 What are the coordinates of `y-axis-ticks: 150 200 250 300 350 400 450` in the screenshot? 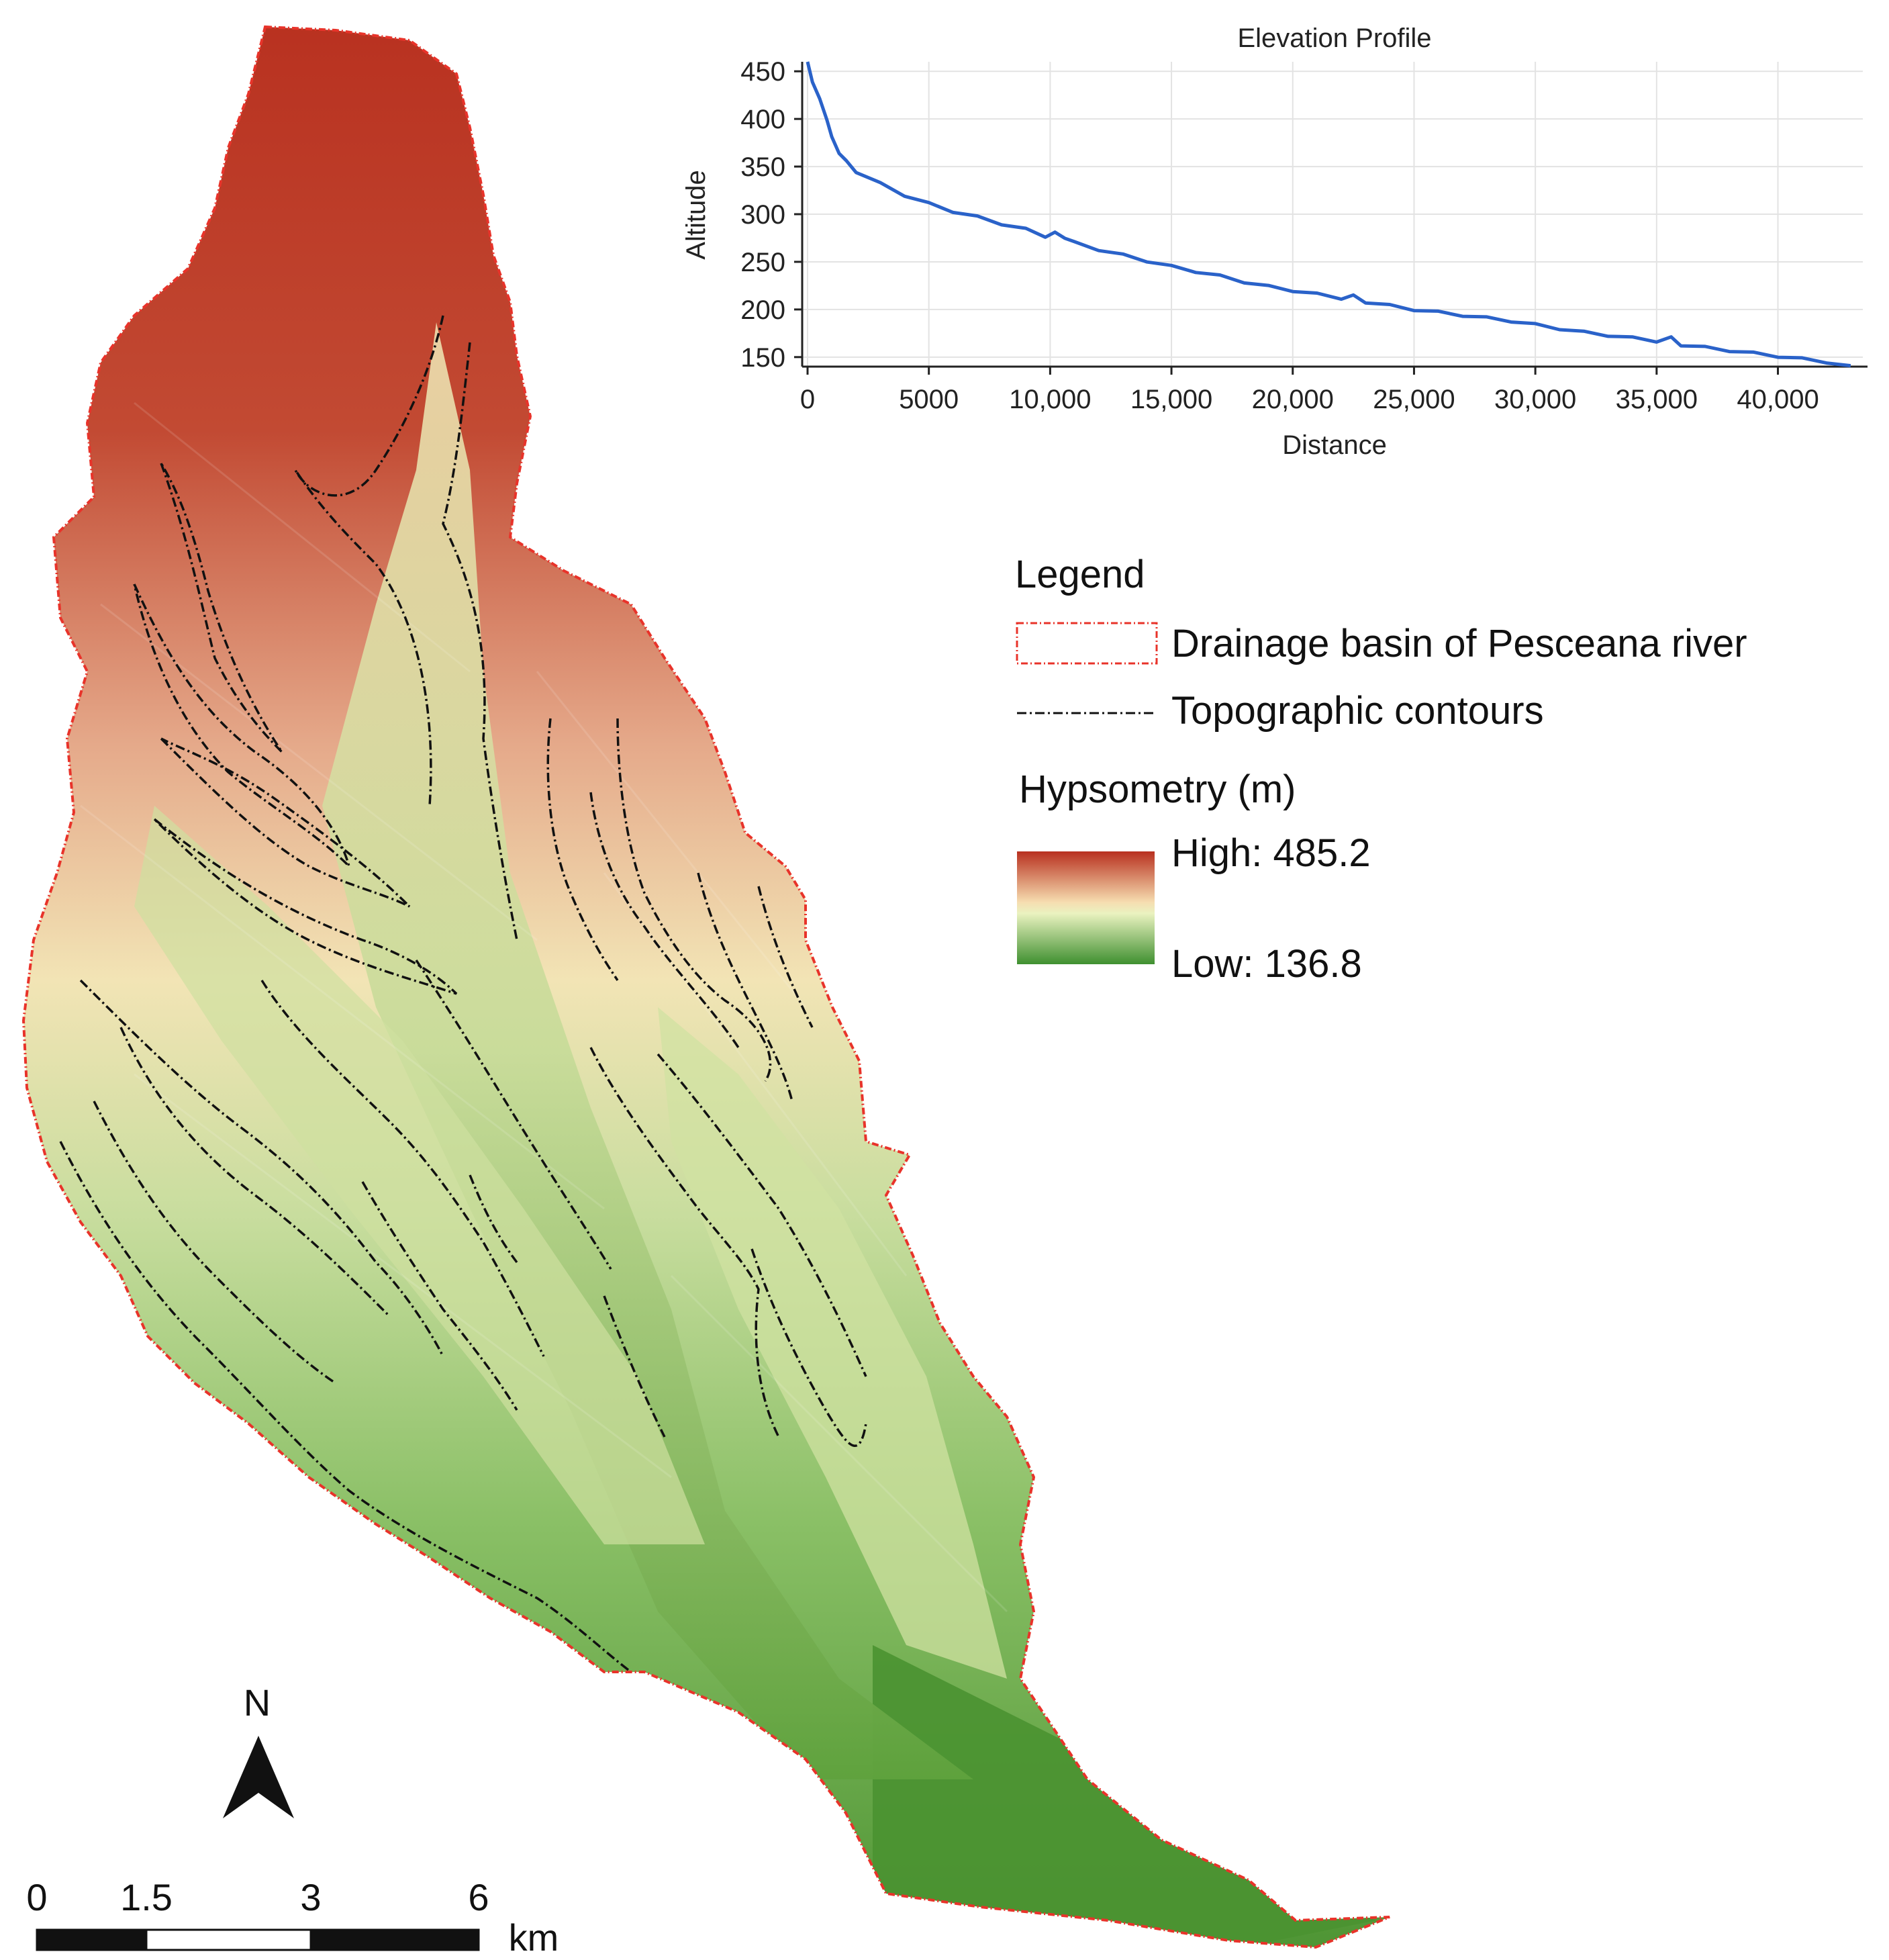 It's located at (771, 215).